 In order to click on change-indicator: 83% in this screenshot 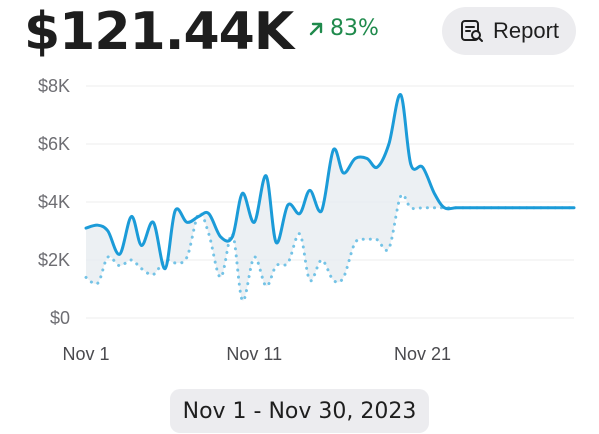, I will do `click(343, 28)`.